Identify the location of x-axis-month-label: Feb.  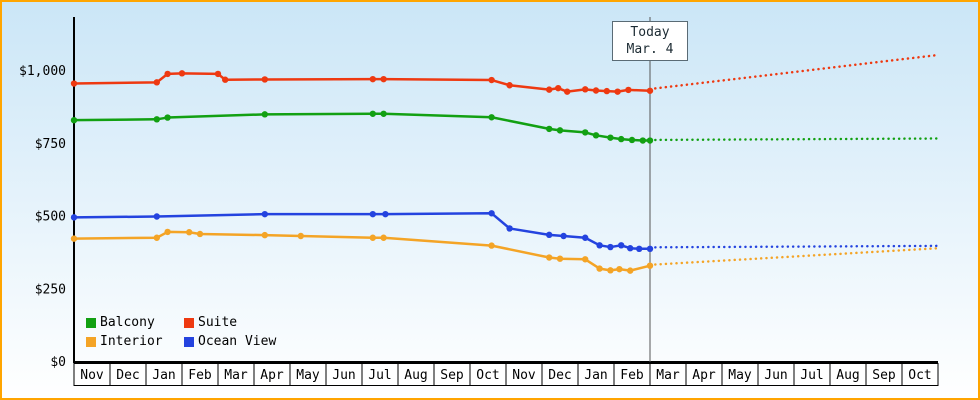
(200, 375).